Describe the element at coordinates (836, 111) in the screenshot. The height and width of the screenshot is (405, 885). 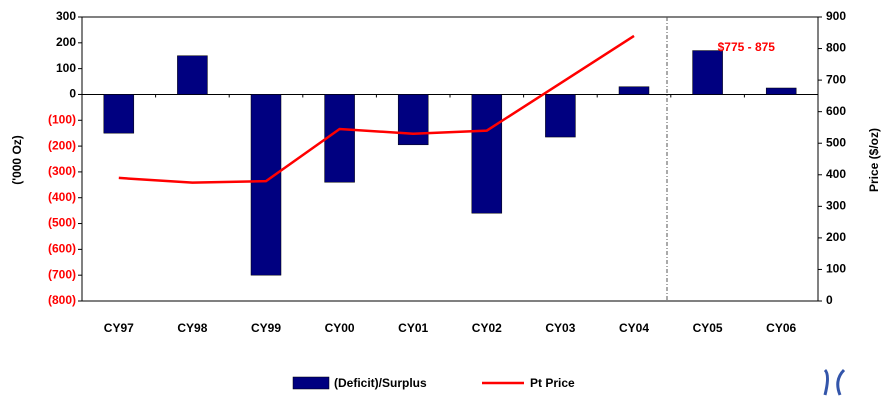
I see `y2-tick-label: 600` at that location.